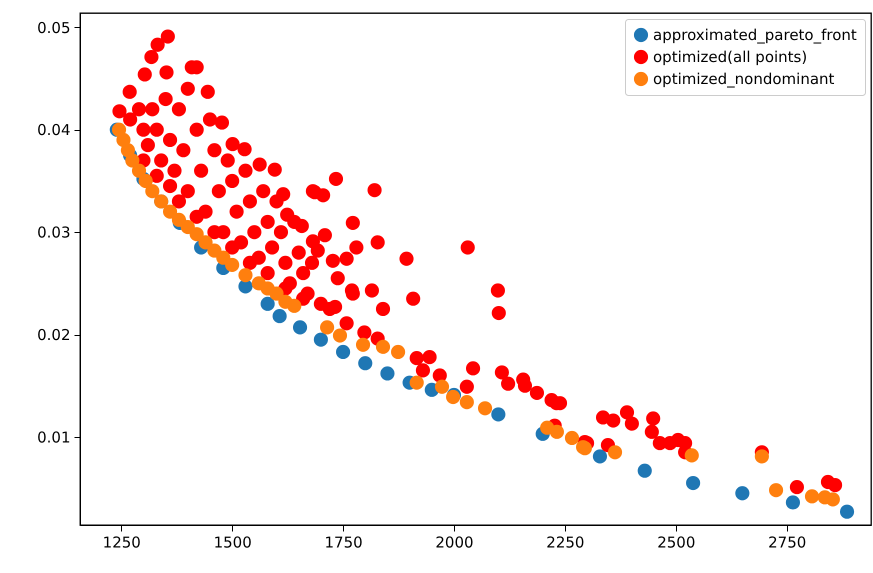 The image size is (873, 573). What do you see at coordinates (343, 543) in the screenshot?
I see `x-tick-label: 1750` at bounding box center [343, 543].